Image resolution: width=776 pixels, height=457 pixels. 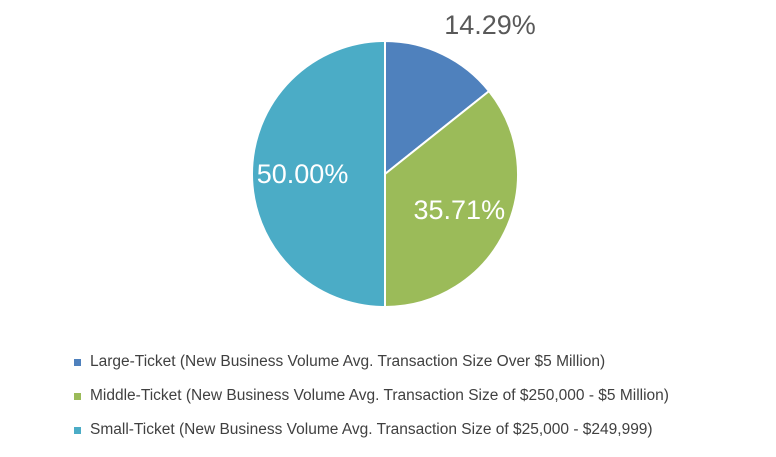 What do you see at coordinates (77, 430) in the screenshot?
I see `legend-swatch-small-ticket` at bounding box center [77, 430].